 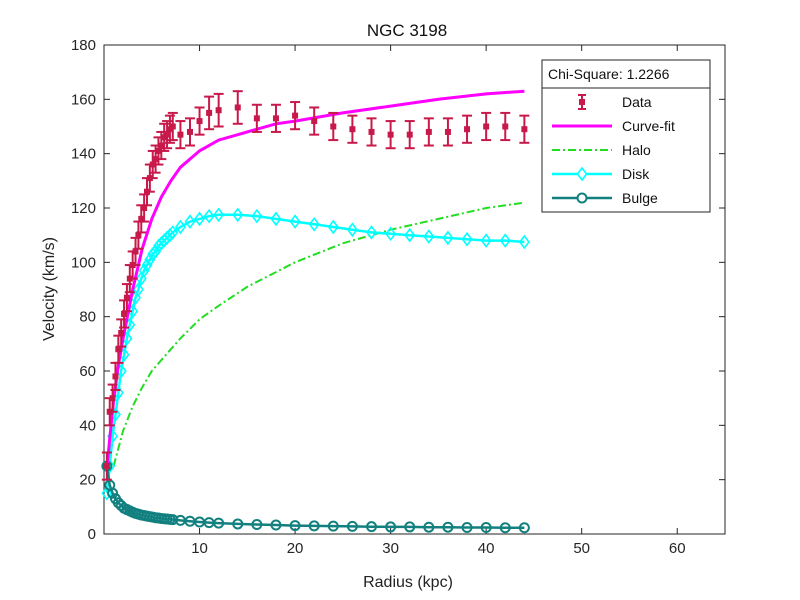 I want to click on y-tick-label: 100, so click(x=83, y=262).